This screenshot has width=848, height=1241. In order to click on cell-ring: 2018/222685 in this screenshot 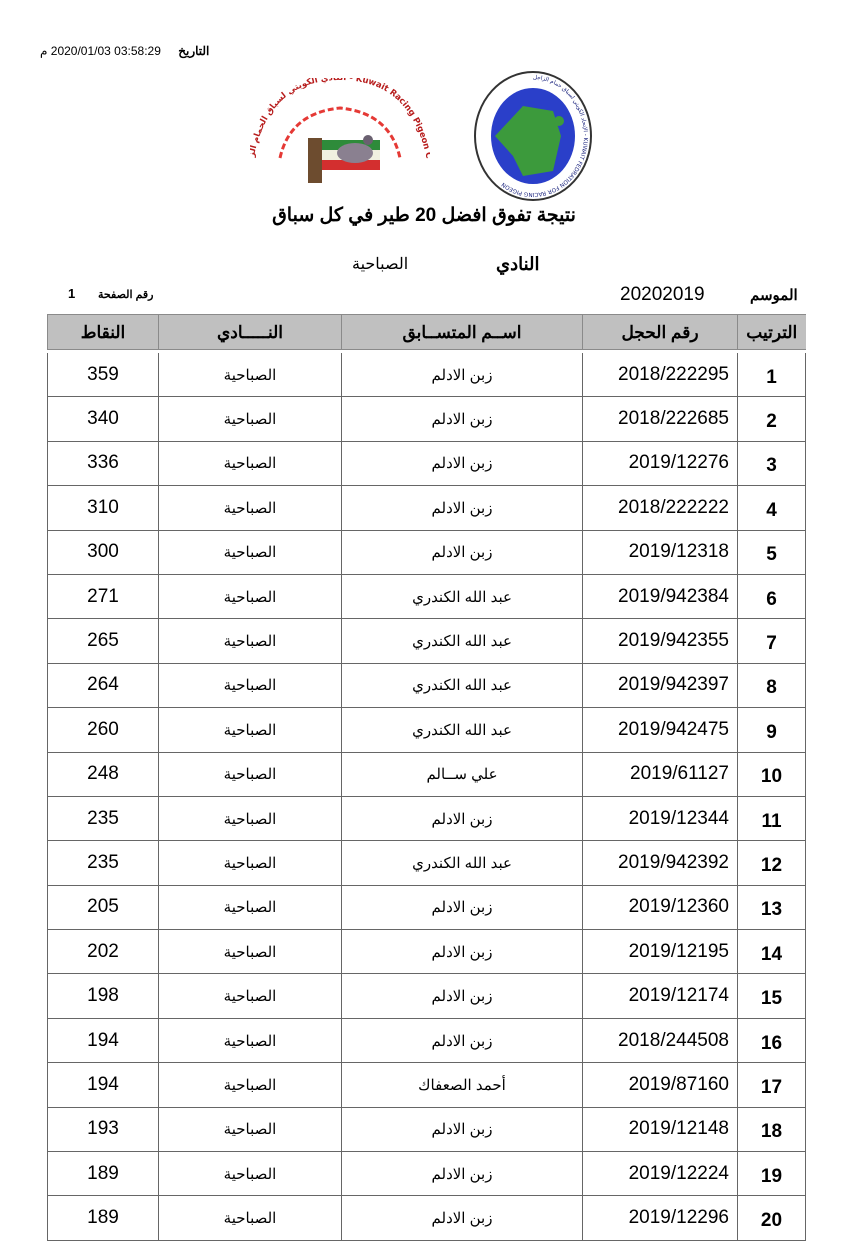, I will do `click(660, 419)`.